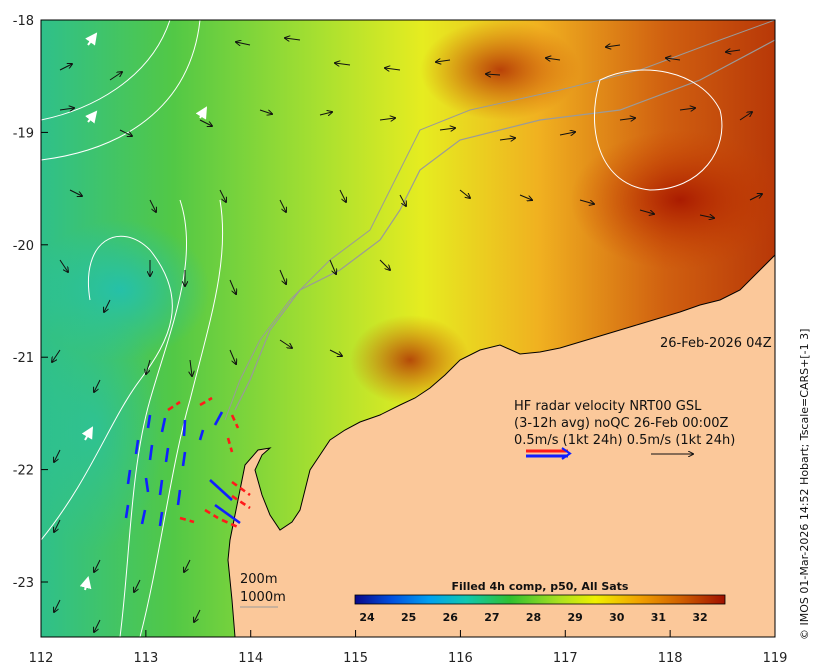 This screenshot has height=672, width=819. What do you see at coordinates (23, 21) in the screenshot?
I see `y-tick-label: -18` at bounding box center [23, 21].